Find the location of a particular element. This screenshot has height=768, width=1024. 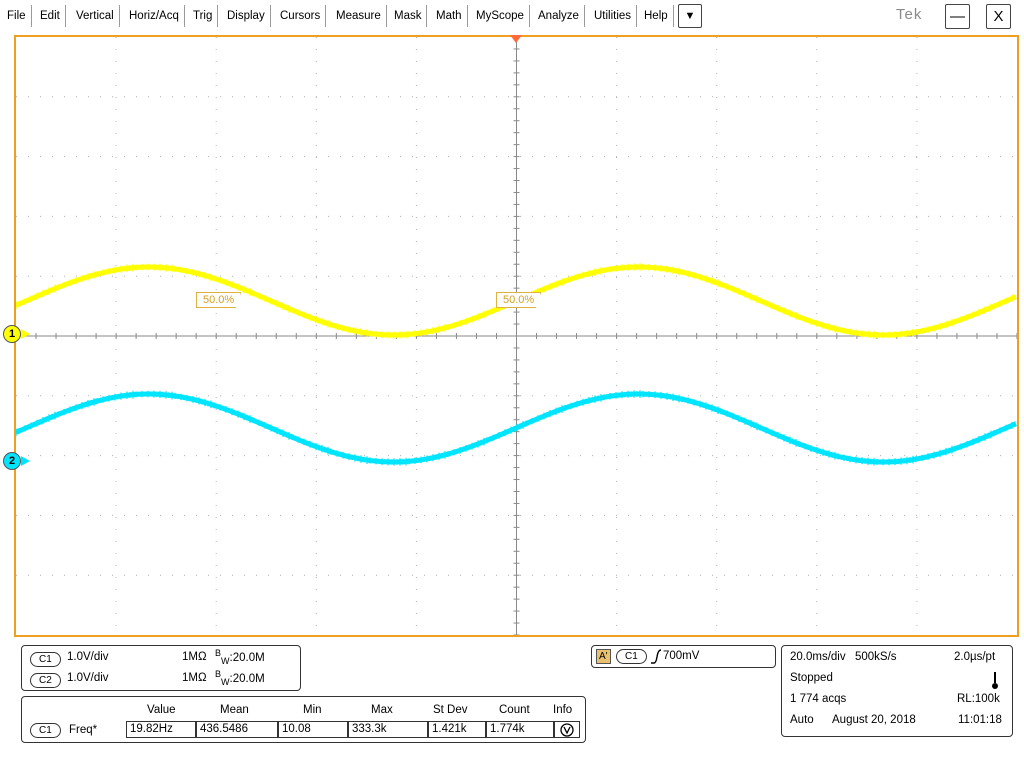

time-resolution: 2.0µs/pt is located at coordinates (975, 657).